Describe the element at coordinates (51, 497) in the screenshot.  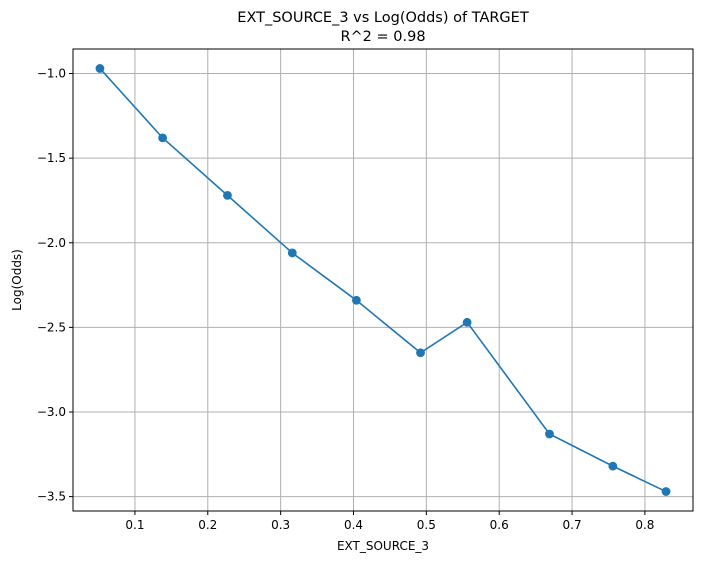
I see `y-tick-label: −3.5` at that location.